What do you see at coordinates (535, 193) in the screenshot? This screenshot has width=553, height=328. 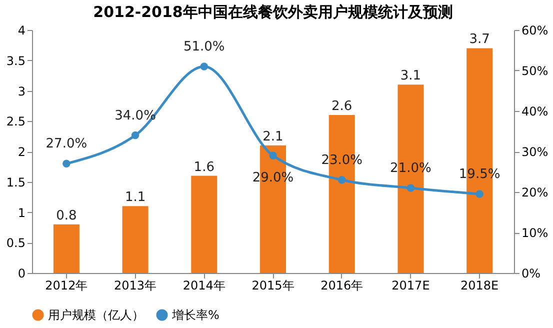 I see `y2-tick-label: 20%` at bounding box center [535, 193].